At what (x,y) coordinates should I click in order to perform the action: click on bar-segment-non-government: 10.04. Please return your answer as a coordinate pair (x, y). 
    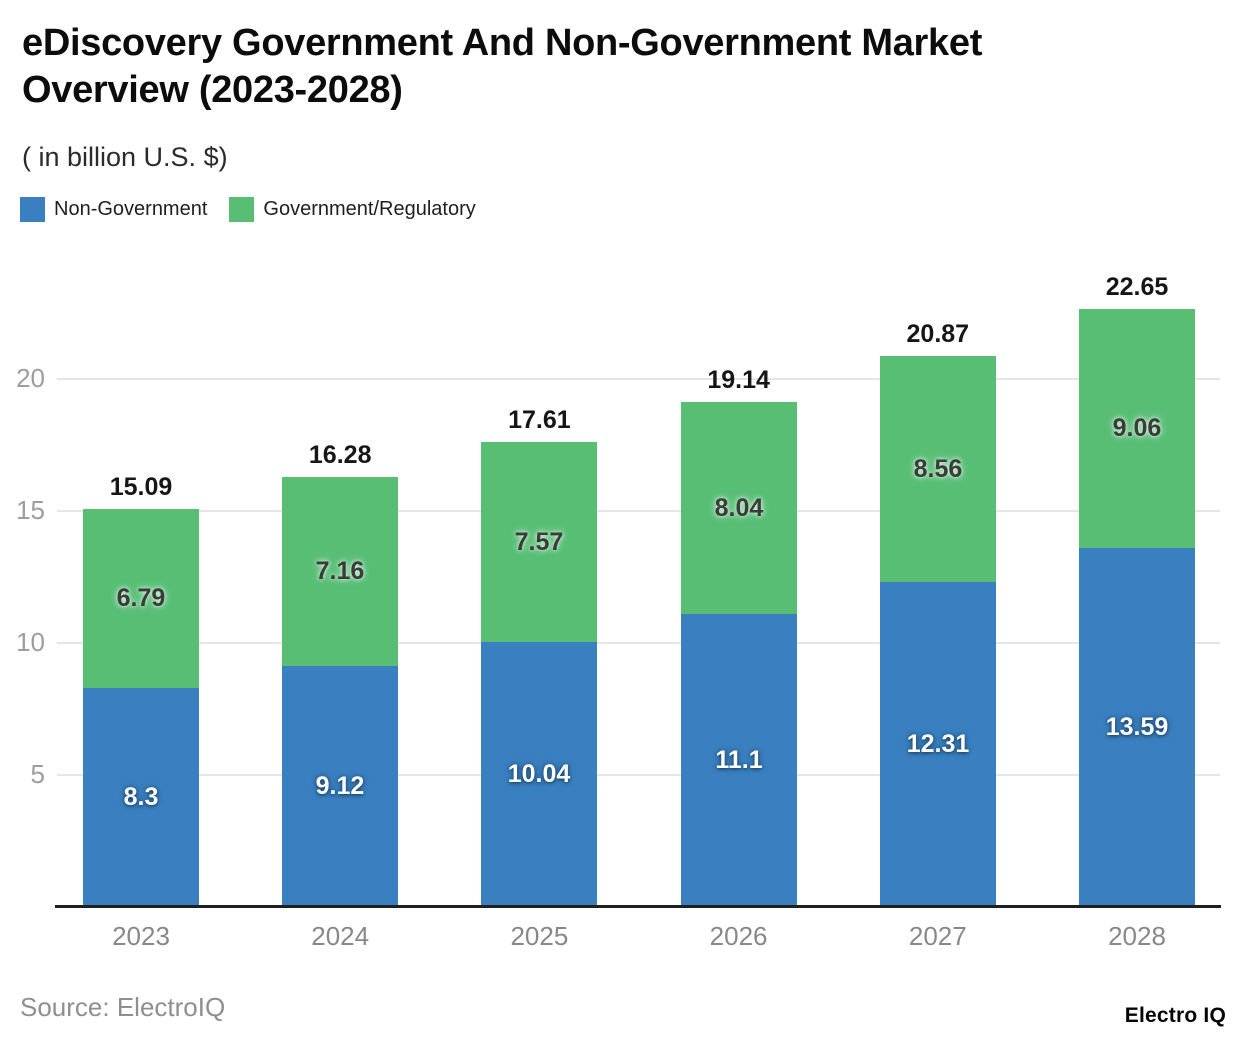
    Looking at the image, I should click on (539, 774).